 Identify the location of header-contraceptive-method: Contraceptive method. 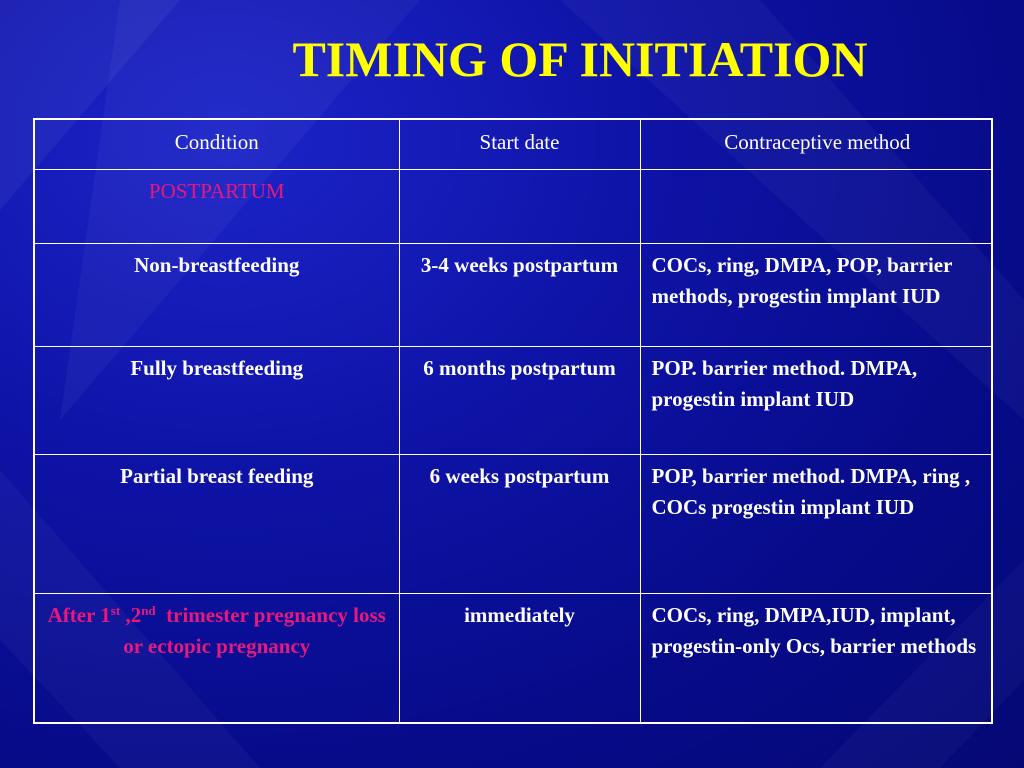
(816, 144).